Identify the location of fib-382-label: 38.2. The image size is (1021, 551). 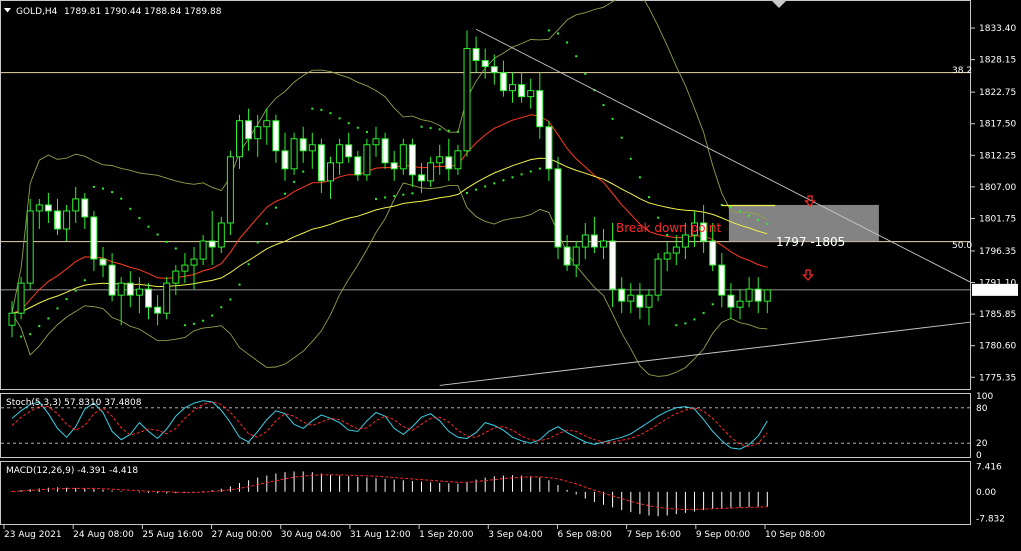
(962, 71).